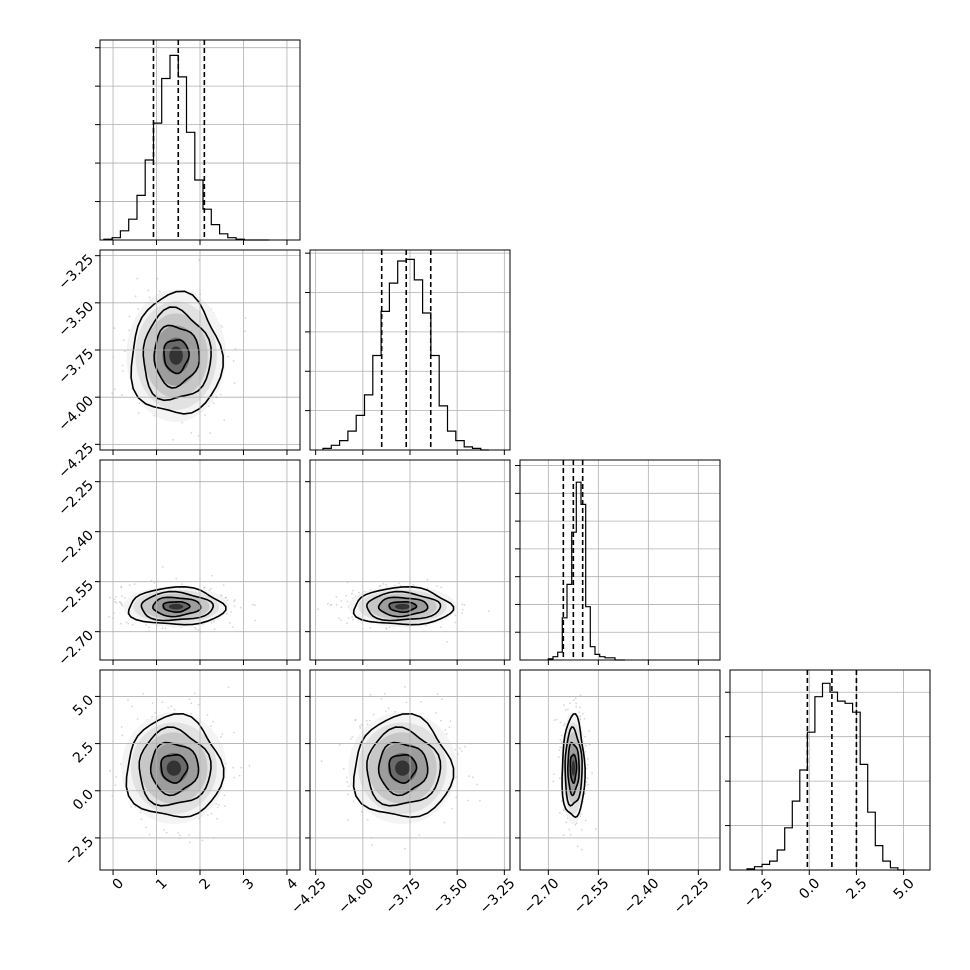 Image resolution: width=970 pixels, height=970 pixels. What do you see at coordinates (76, 548) in the screenshot?
I see `y-tick-label: −2.40` at bounding box center [76, 548].